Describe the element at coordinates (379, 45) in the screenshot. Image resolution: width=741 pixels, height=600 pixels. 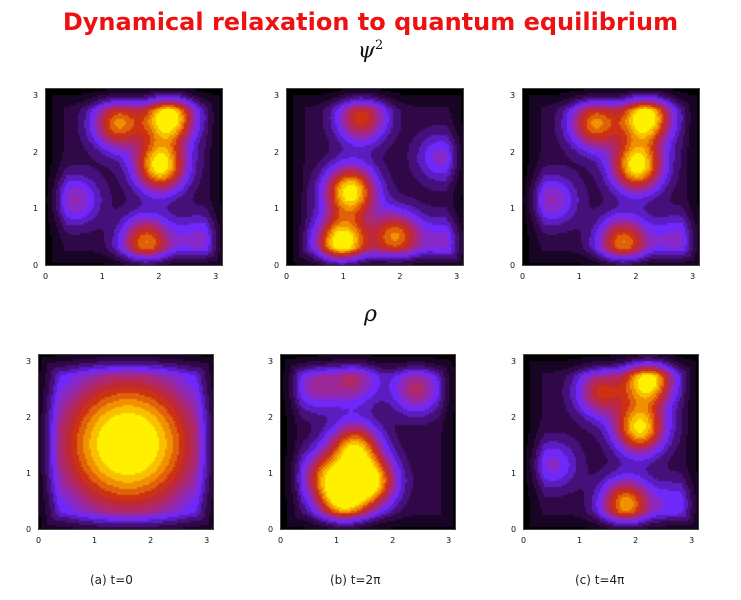
I see `row-label-psi-sup: 2` at that location.